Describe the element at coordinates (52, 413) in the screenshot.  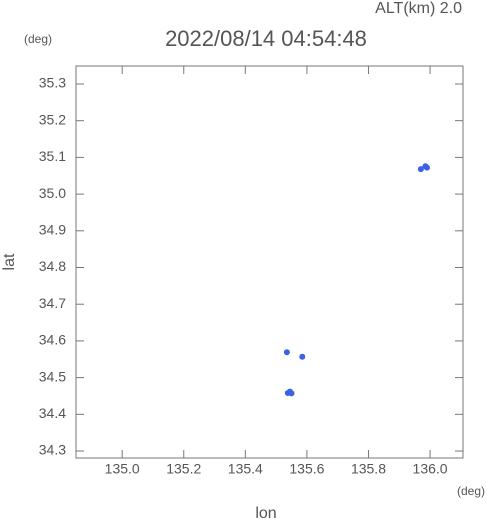
I see `y-tick-label: 34.4` at that location.